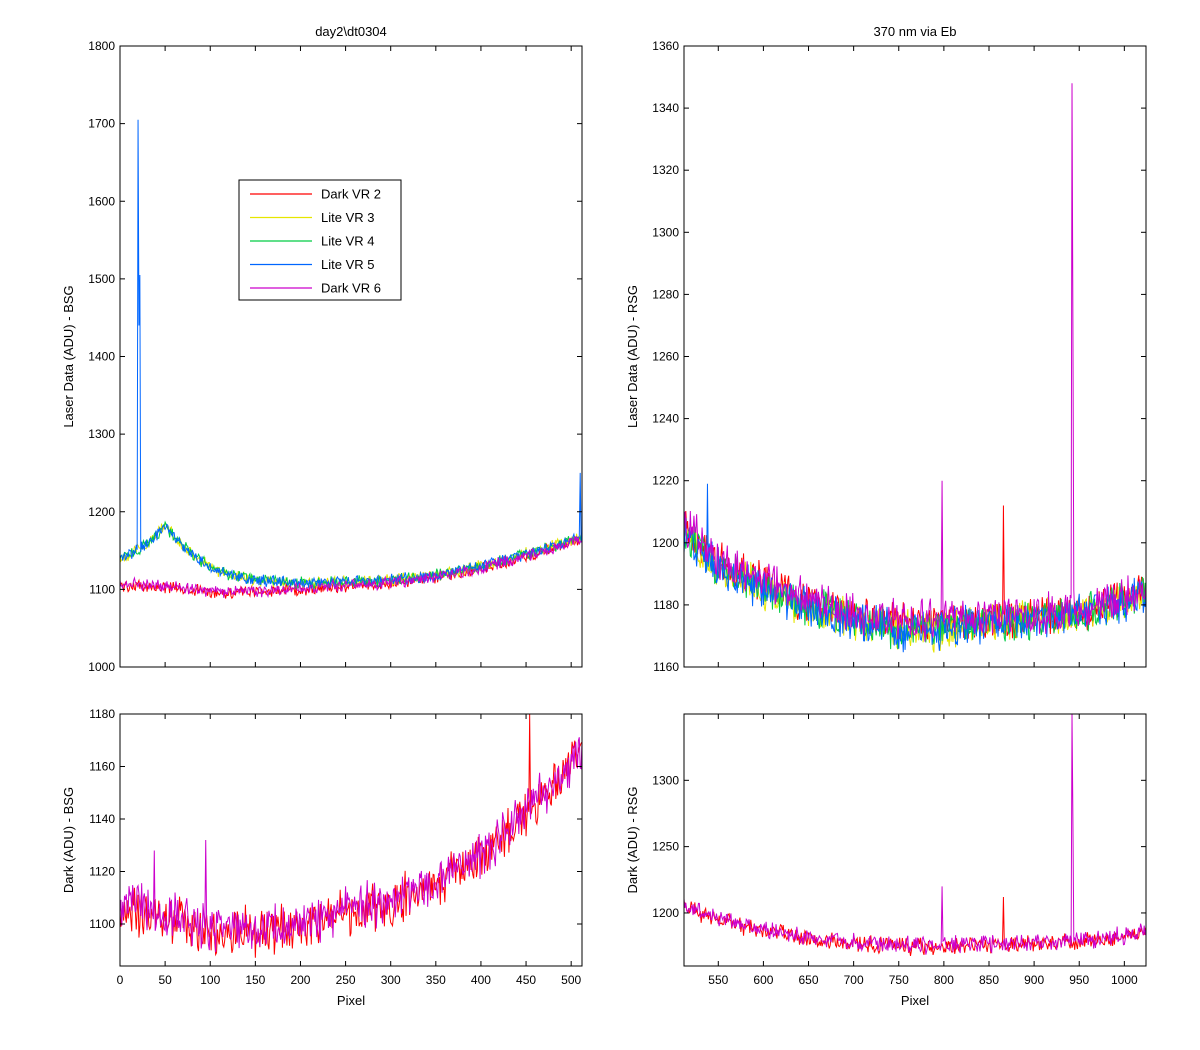 Image resolution: width=1200 pixels, height=1050 pixels. I want to click on x-tick-label: 1000, so click(1124, 980).